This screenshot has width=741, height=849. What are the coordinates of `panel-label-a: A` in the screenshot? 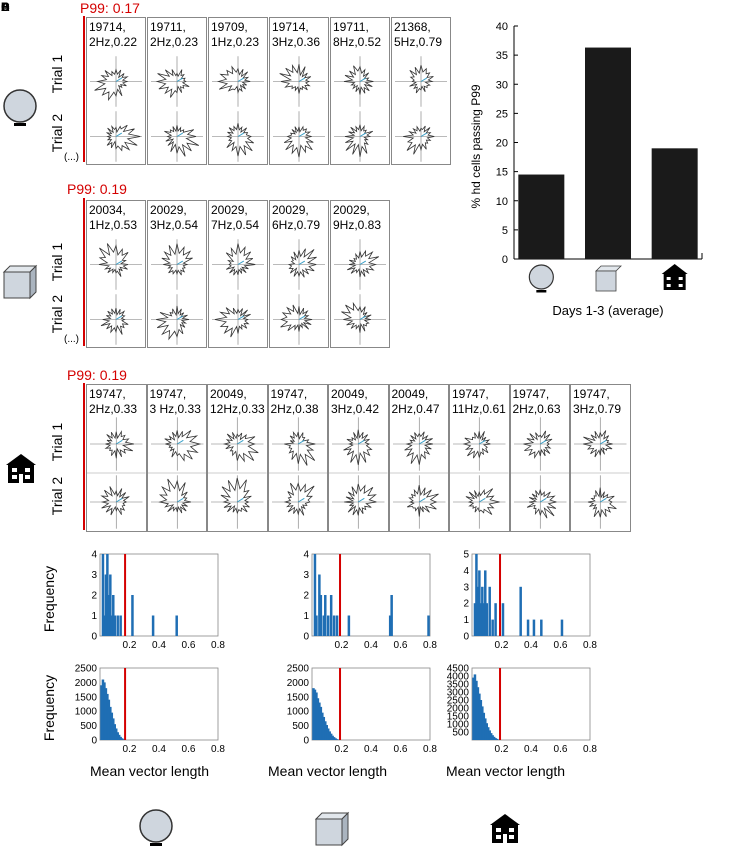 It's located at (5, 7).